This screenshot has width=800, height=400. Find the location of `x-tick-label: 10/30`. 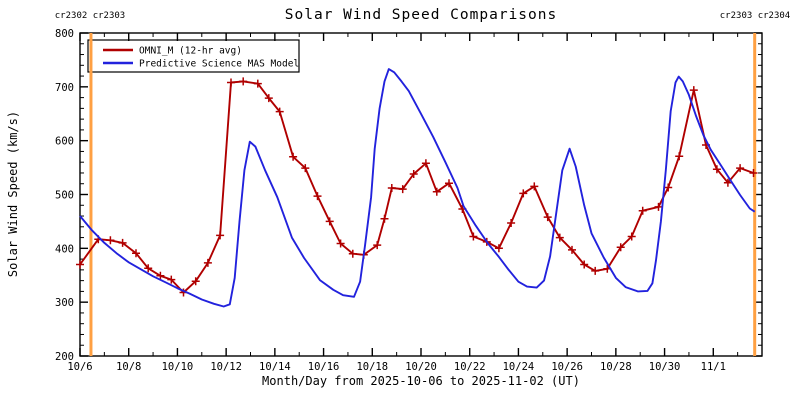

x-tick-label: 10/30 is located at coordinates (665, 367).